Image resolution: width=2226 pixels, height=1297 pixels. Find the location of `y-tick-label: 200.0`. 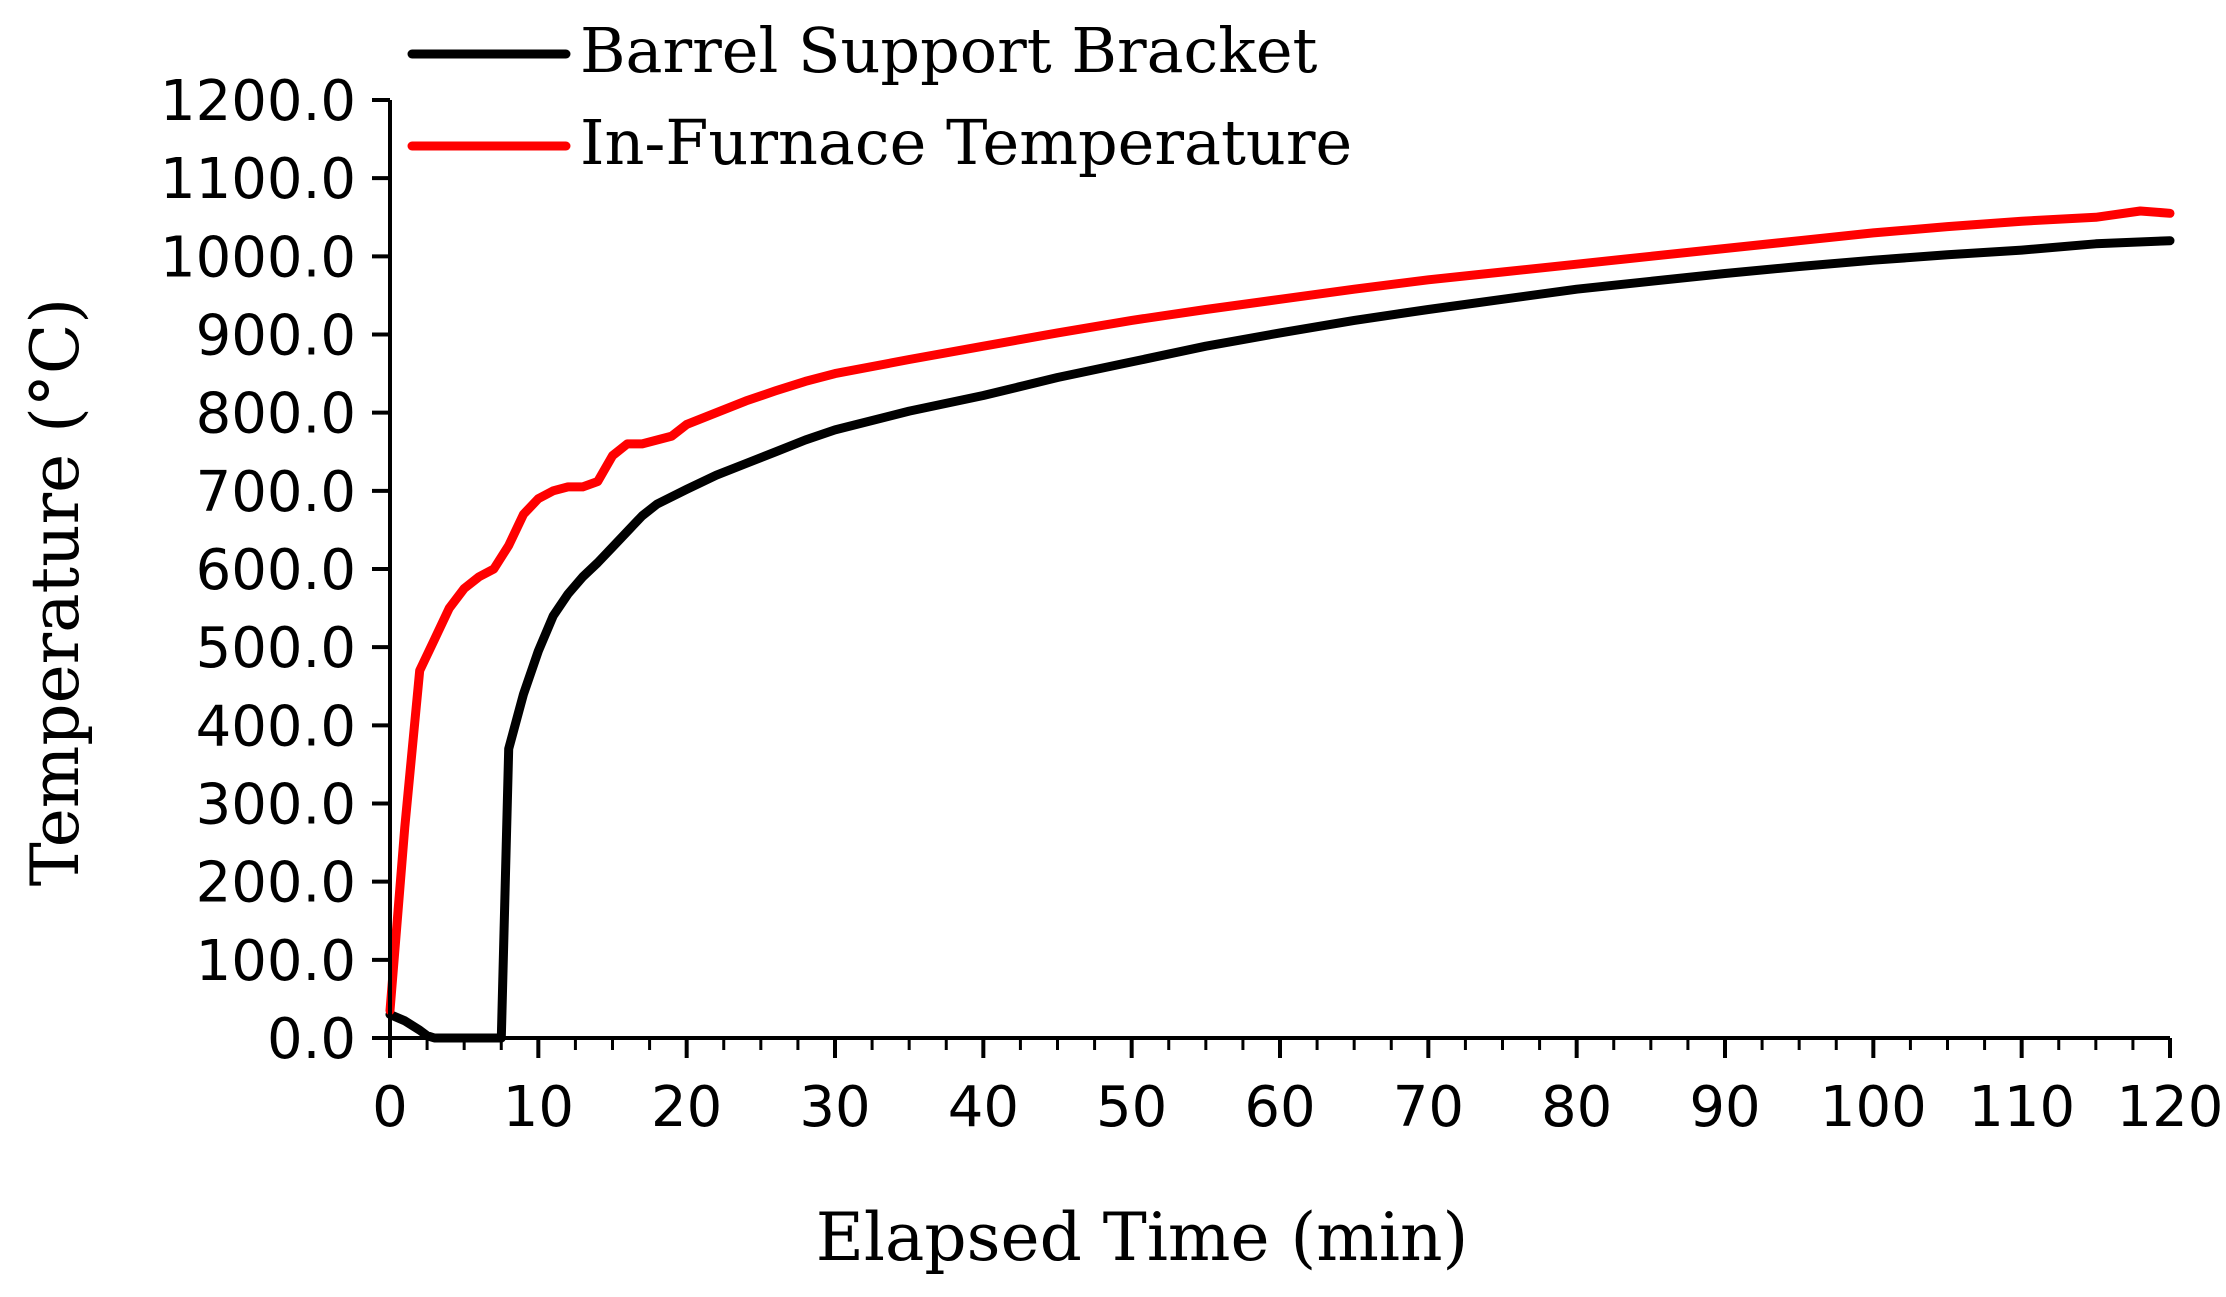

y-tick-label: 200.0 is located at coordinates (276, 883).